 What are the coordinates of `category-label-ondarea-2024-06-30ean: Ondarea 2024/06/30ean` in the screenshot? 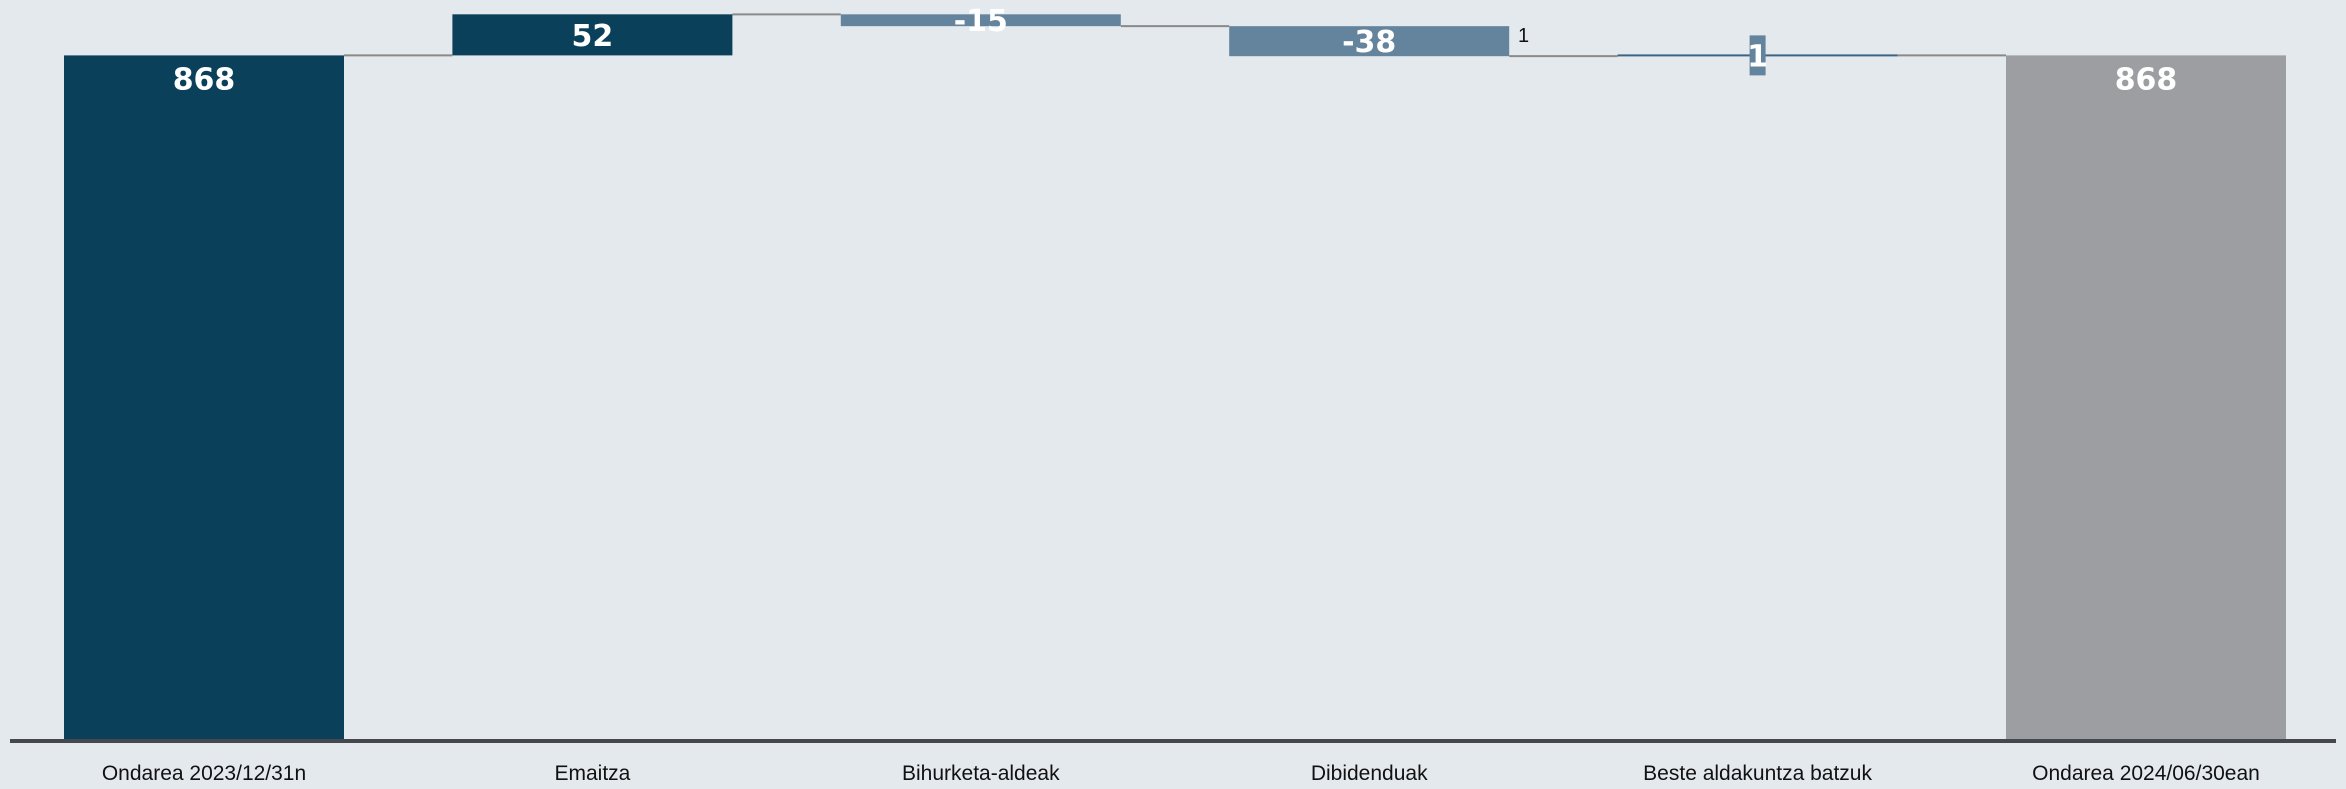 It's located at (2146, 773).